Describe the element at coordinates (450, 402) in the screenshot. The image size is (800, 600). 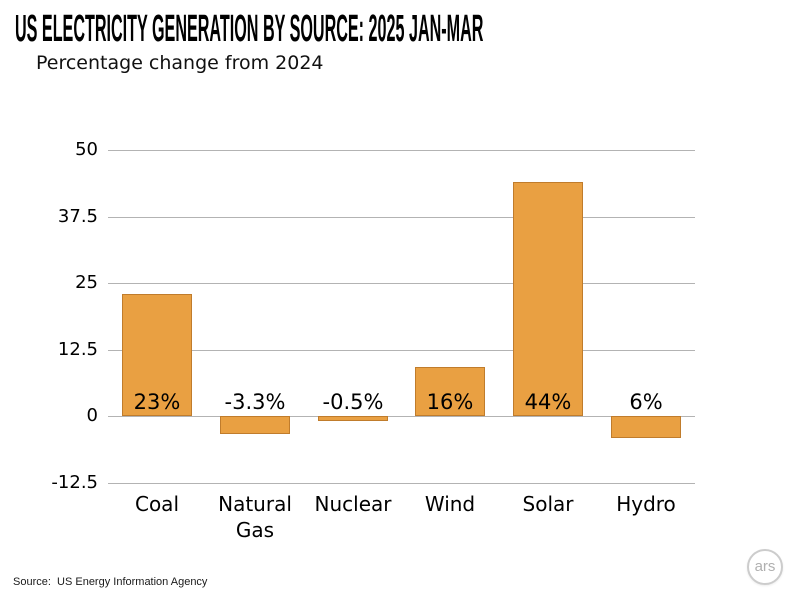
I see `bar-value-label: 16%` at that location.